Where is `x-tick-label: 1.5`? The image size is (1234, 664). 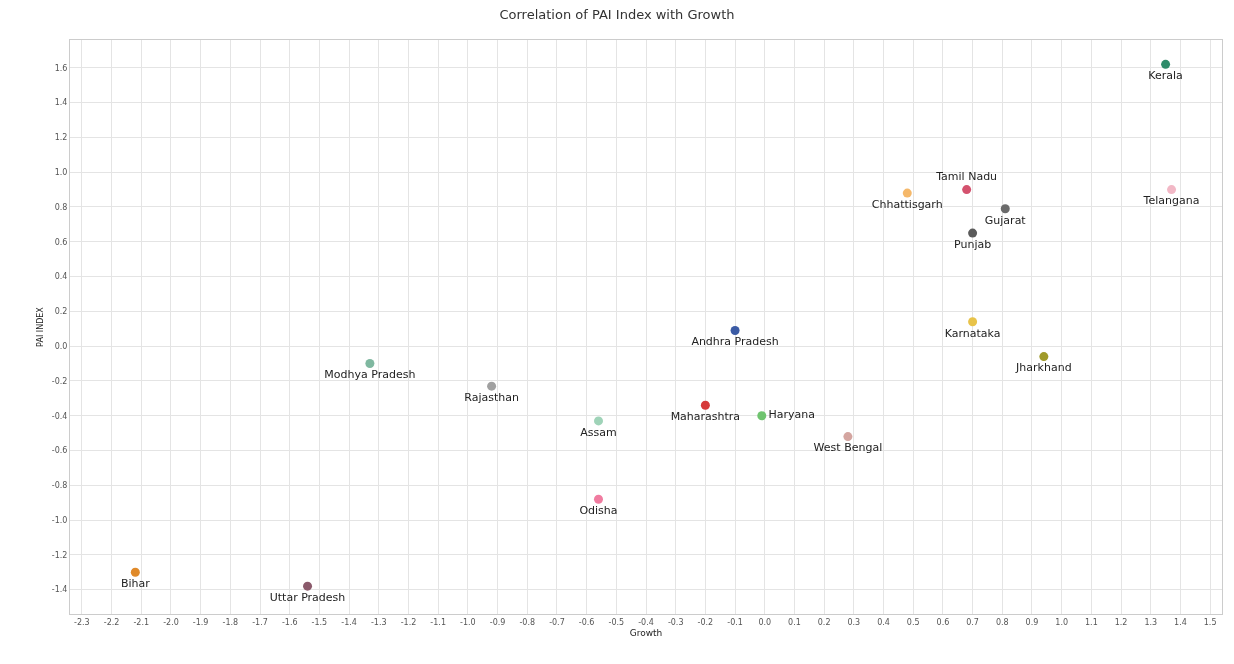
x-tick-label: 1.5 is located at coordinates (1210, 622).